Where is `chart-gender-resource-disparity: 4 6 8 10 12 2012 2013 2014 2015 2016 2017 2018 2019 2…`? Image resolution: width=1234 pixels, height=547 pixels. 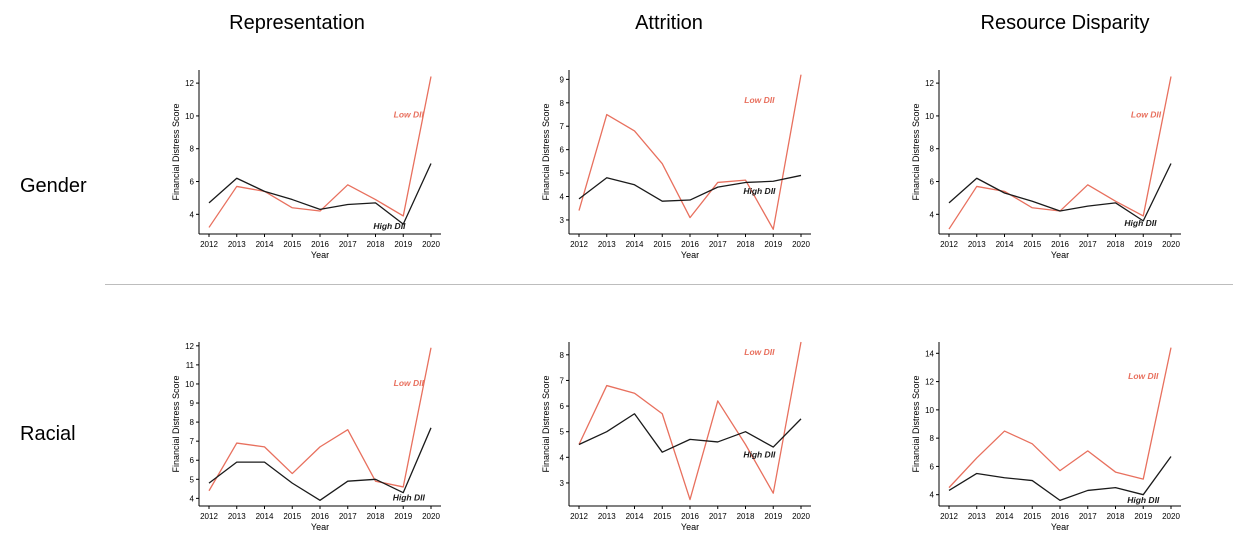
chart-gender-resource-disparity: 4 6 8 10 12 2012 2013 2014 2015 2016 2017 2018 2019 2… is located at coordinates (1046, 165).